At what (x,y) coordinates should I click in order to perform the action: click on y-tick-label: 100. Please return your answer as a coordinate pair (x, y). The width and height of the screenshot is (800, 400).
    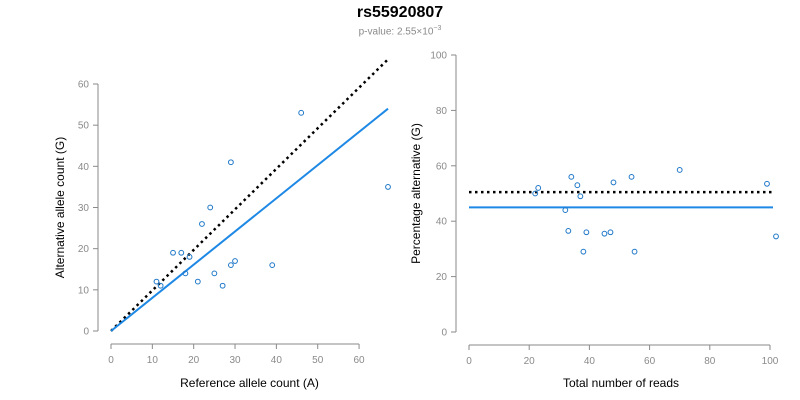
    Looking at the image, I should click on (438, 56).